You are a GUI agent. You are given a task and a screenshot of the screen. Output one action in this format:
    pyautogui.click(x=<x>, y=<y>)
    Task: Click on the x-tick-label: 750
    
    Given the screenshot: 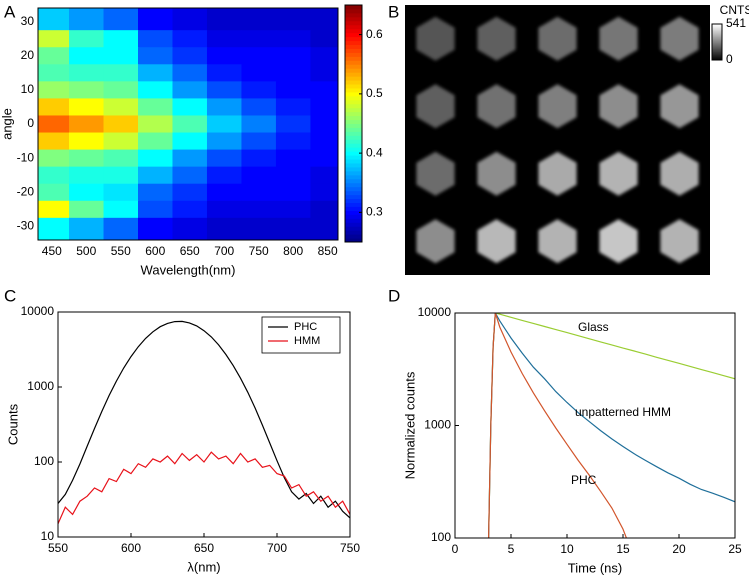 What is the action you would take?
    pyautogui.click(x=259, y=251)
    